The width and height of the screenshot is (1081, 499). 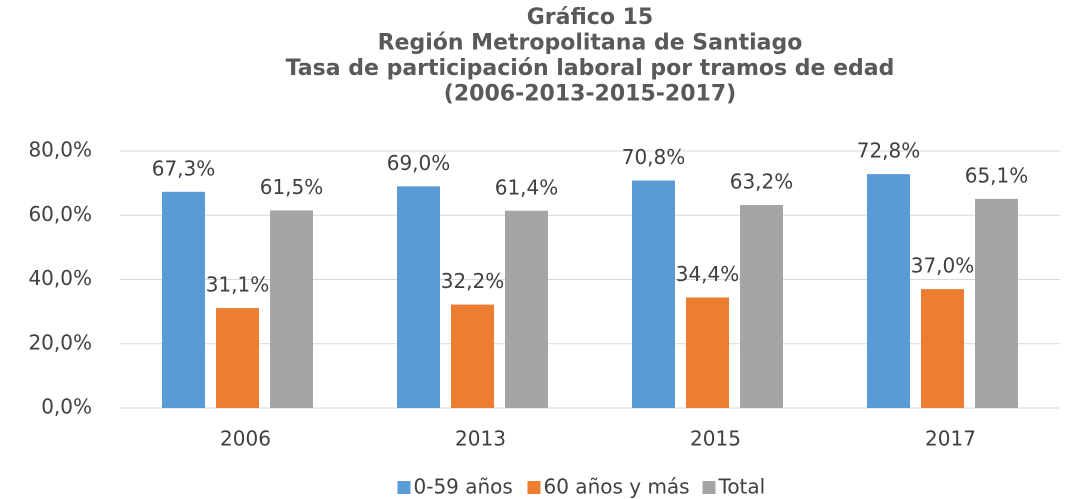 I want to click on data-label: 34,4%, so click(x=708, y=274).